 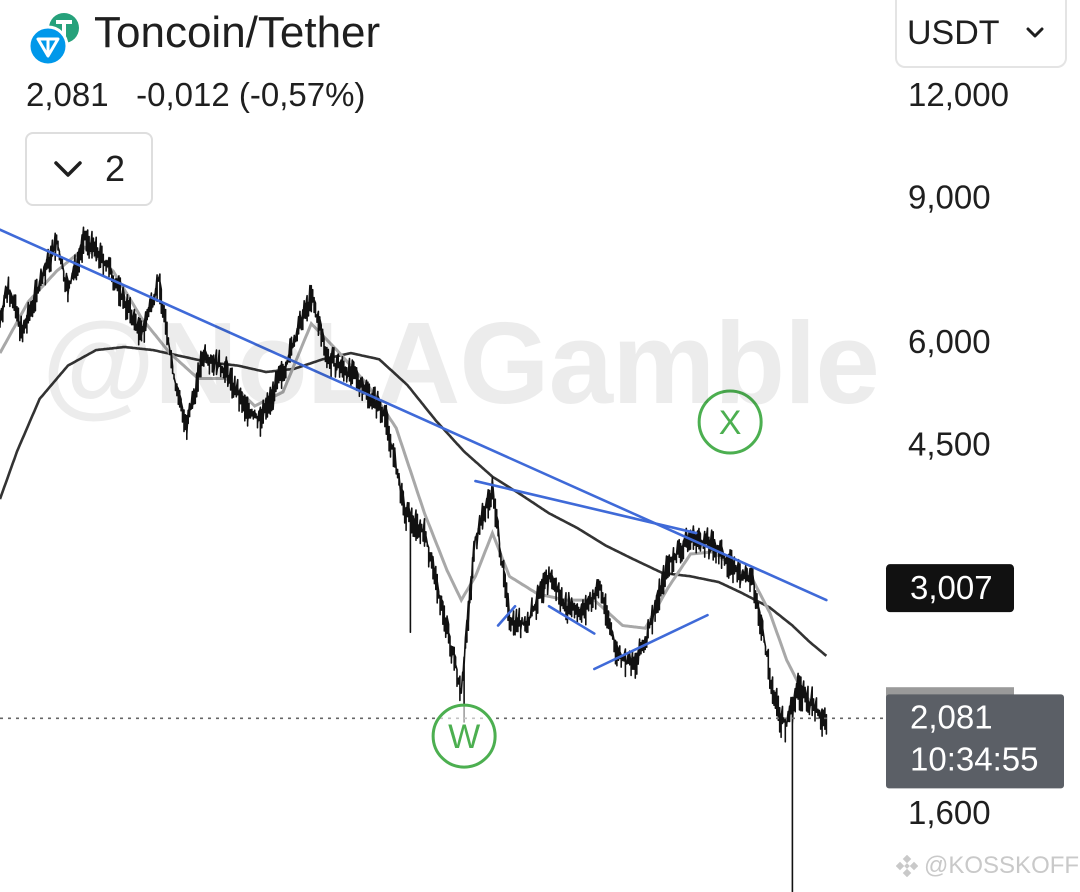 What do you see at coordinates (949, 197) in the screenshot?
I see `y-tick-label: 9,000` at bounding box center [949, 197].